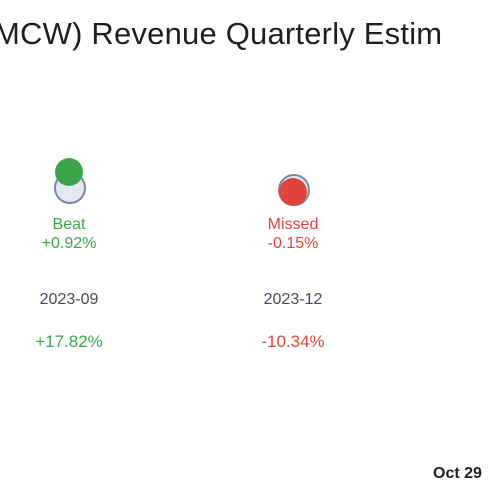 The image size is (500, 500). I want to click on surprise-percent: +0.92%, so click(69, 243).